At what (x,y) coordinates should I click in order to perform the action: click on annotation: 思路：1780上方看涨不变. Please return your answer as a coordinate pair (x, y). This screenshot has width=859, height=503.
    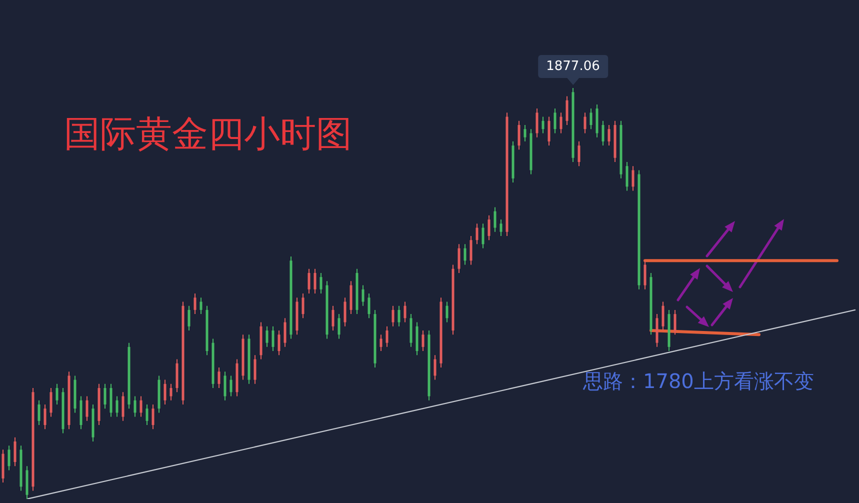
    Looking at the image, I should click on (698, 381).